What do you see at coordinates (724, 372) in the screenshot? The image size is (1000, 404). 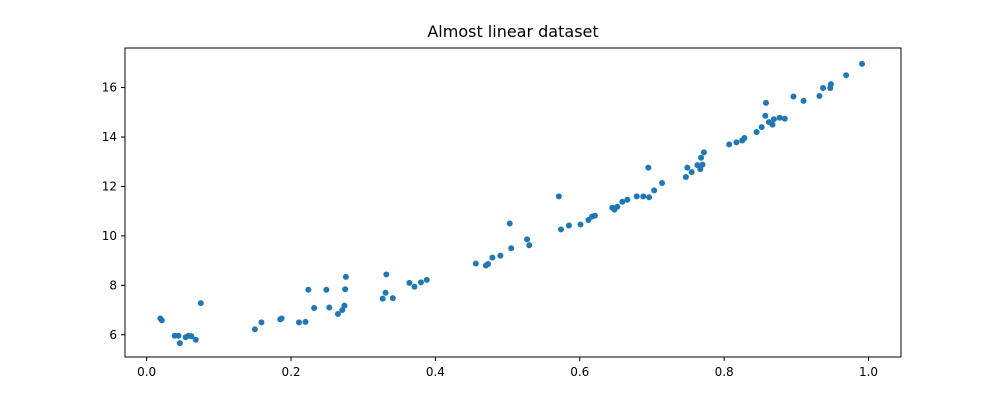 I see `x-tick-label: 0.8` at bounding box center [724, 372].